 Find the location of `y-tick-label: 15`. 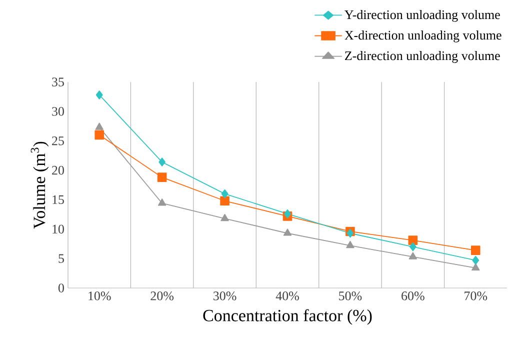

y-tick-label: 15 is located at coordinates (58, 199).